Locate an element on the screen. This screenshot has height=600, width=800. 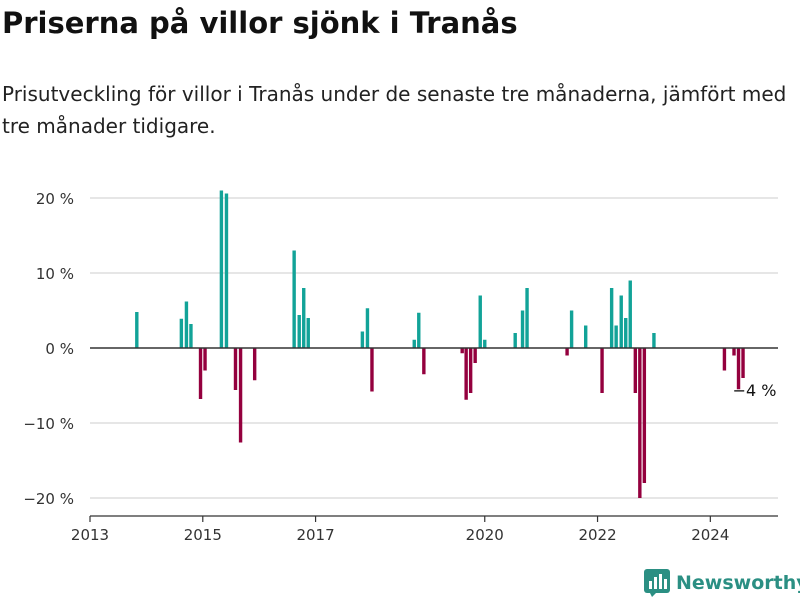
y-tick-label: −20 % is located at coordinates (48, 499).